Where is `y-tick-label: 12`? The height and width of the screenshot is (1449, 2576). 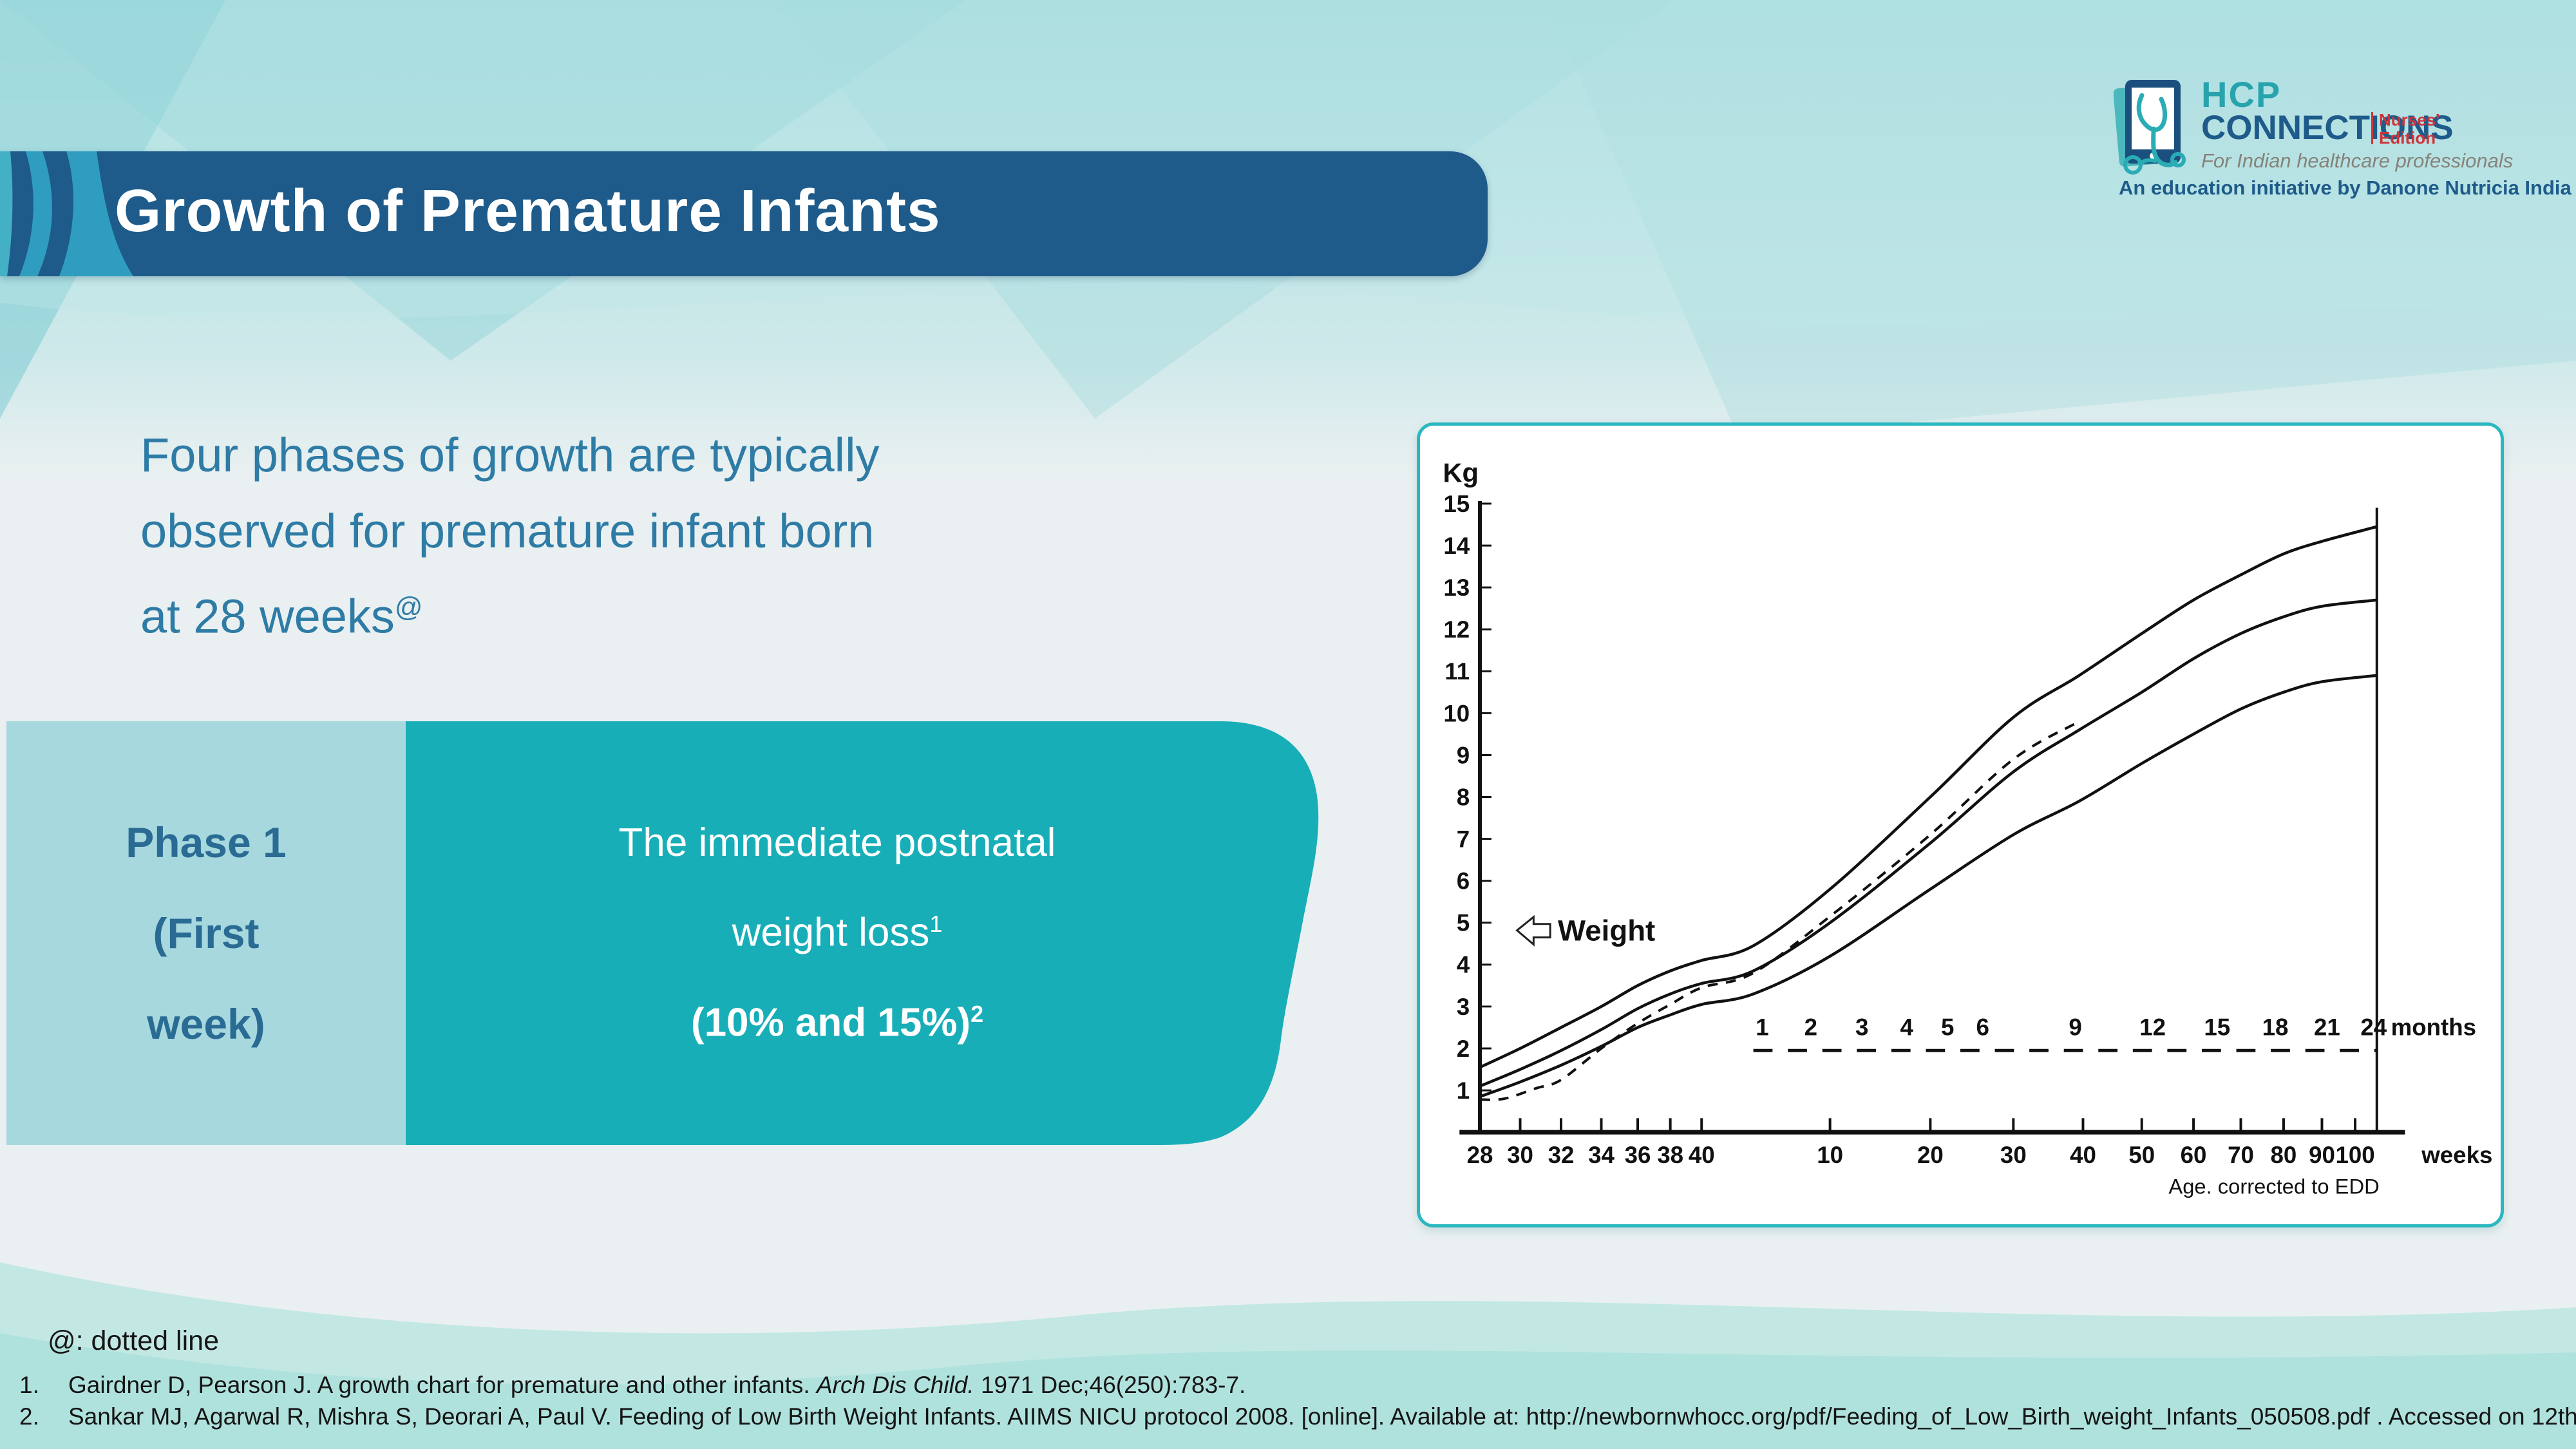 y-tick-label: 12 is located at coordinates (1457, 629).